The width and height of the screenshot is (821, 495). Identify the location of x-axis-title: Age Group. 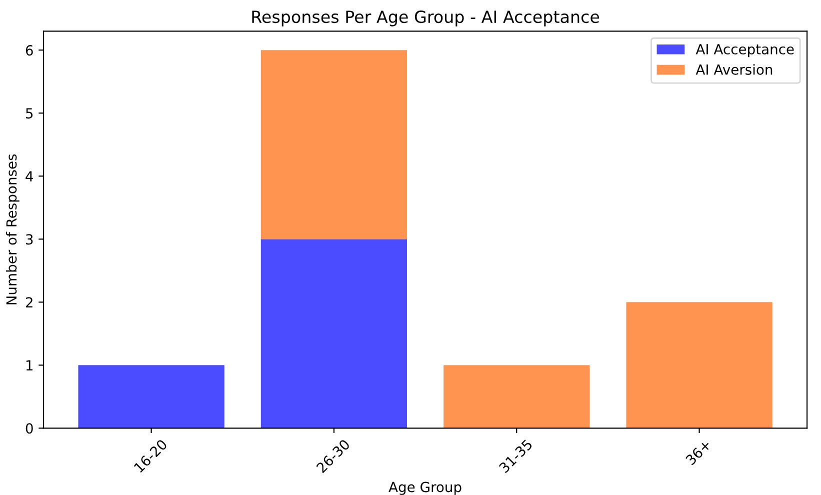
(425, 488).